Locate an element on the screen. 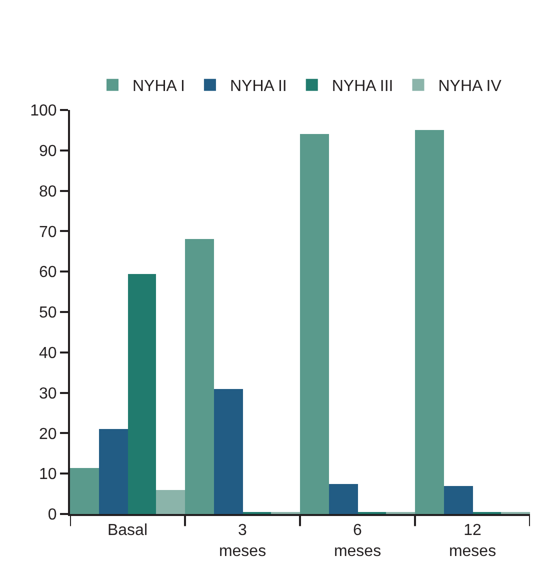 This screenshot has height=584, width=560. y-tick-label: 60 is located at coordinates (48, 273).